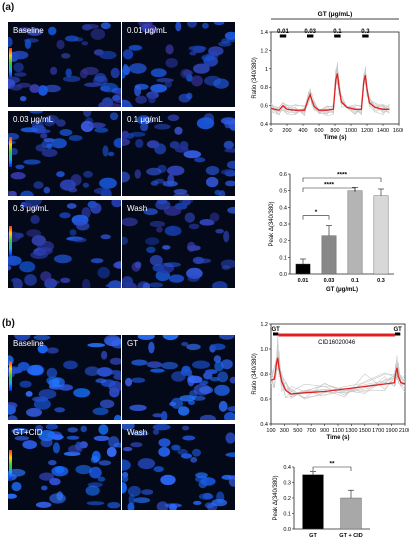 The image size is (415, 550). Describe the element at coordinates (264, 51) in the screenshot. I see `y-tick-label: 1.2` at that location.